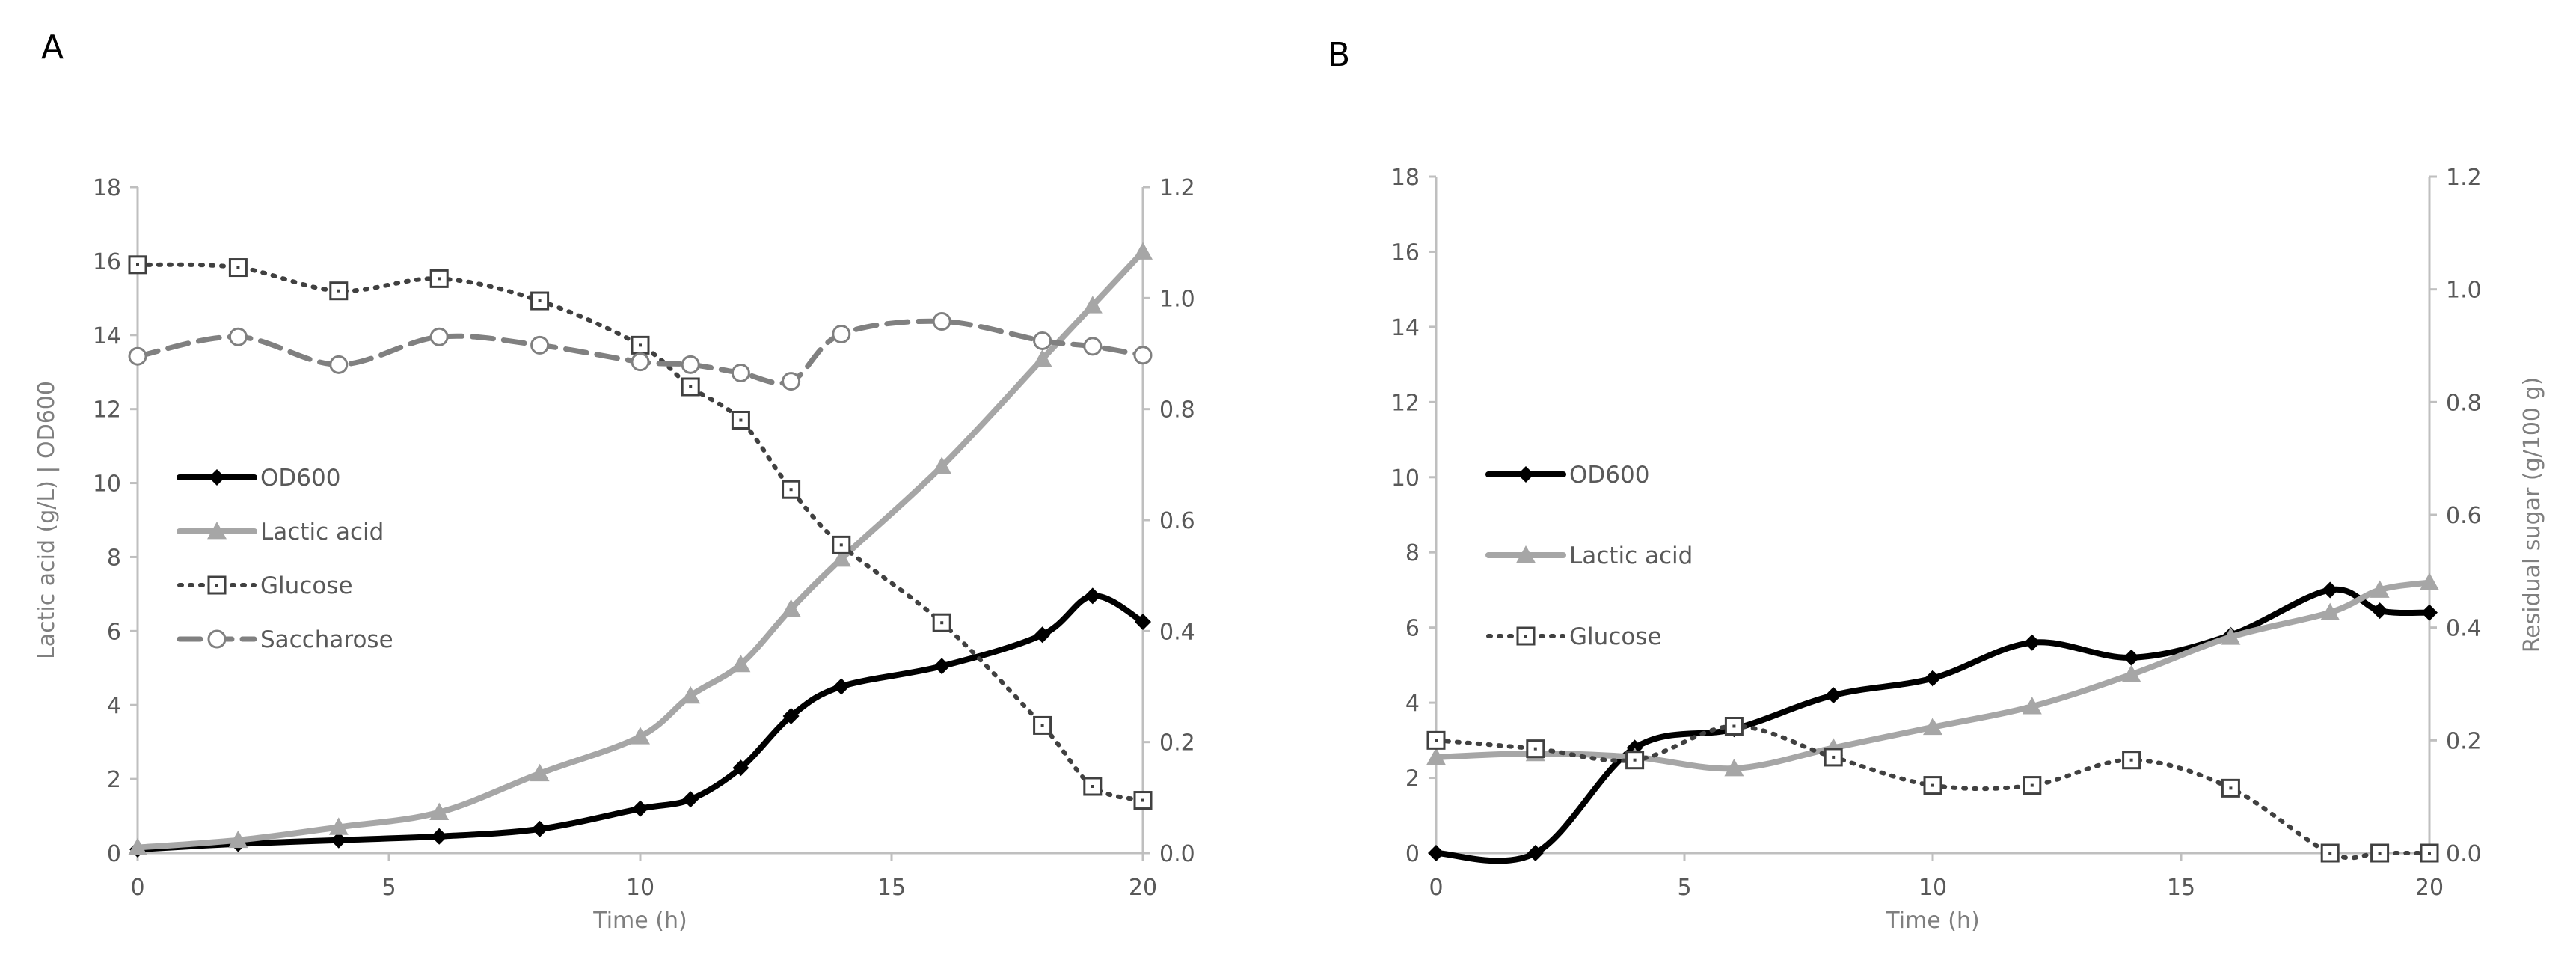 The width and height of the screenshot is (2576, 975). I want to click on series-lactic-acid, so click(1932, 674).